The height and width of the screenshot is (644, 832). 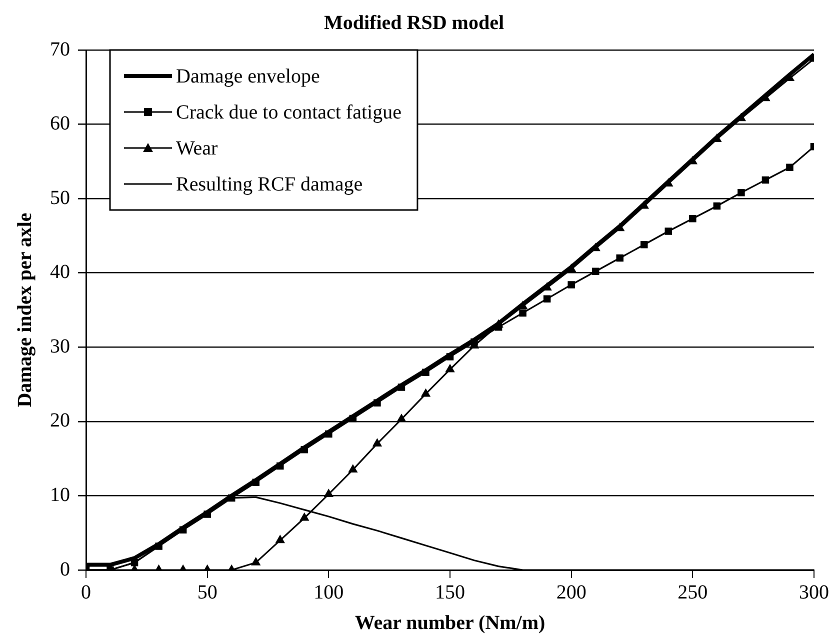 What do you see at coordinates (60, 123) in the screenshot?
I see `y-tick-label: 60` at bounding box center [60, 123].